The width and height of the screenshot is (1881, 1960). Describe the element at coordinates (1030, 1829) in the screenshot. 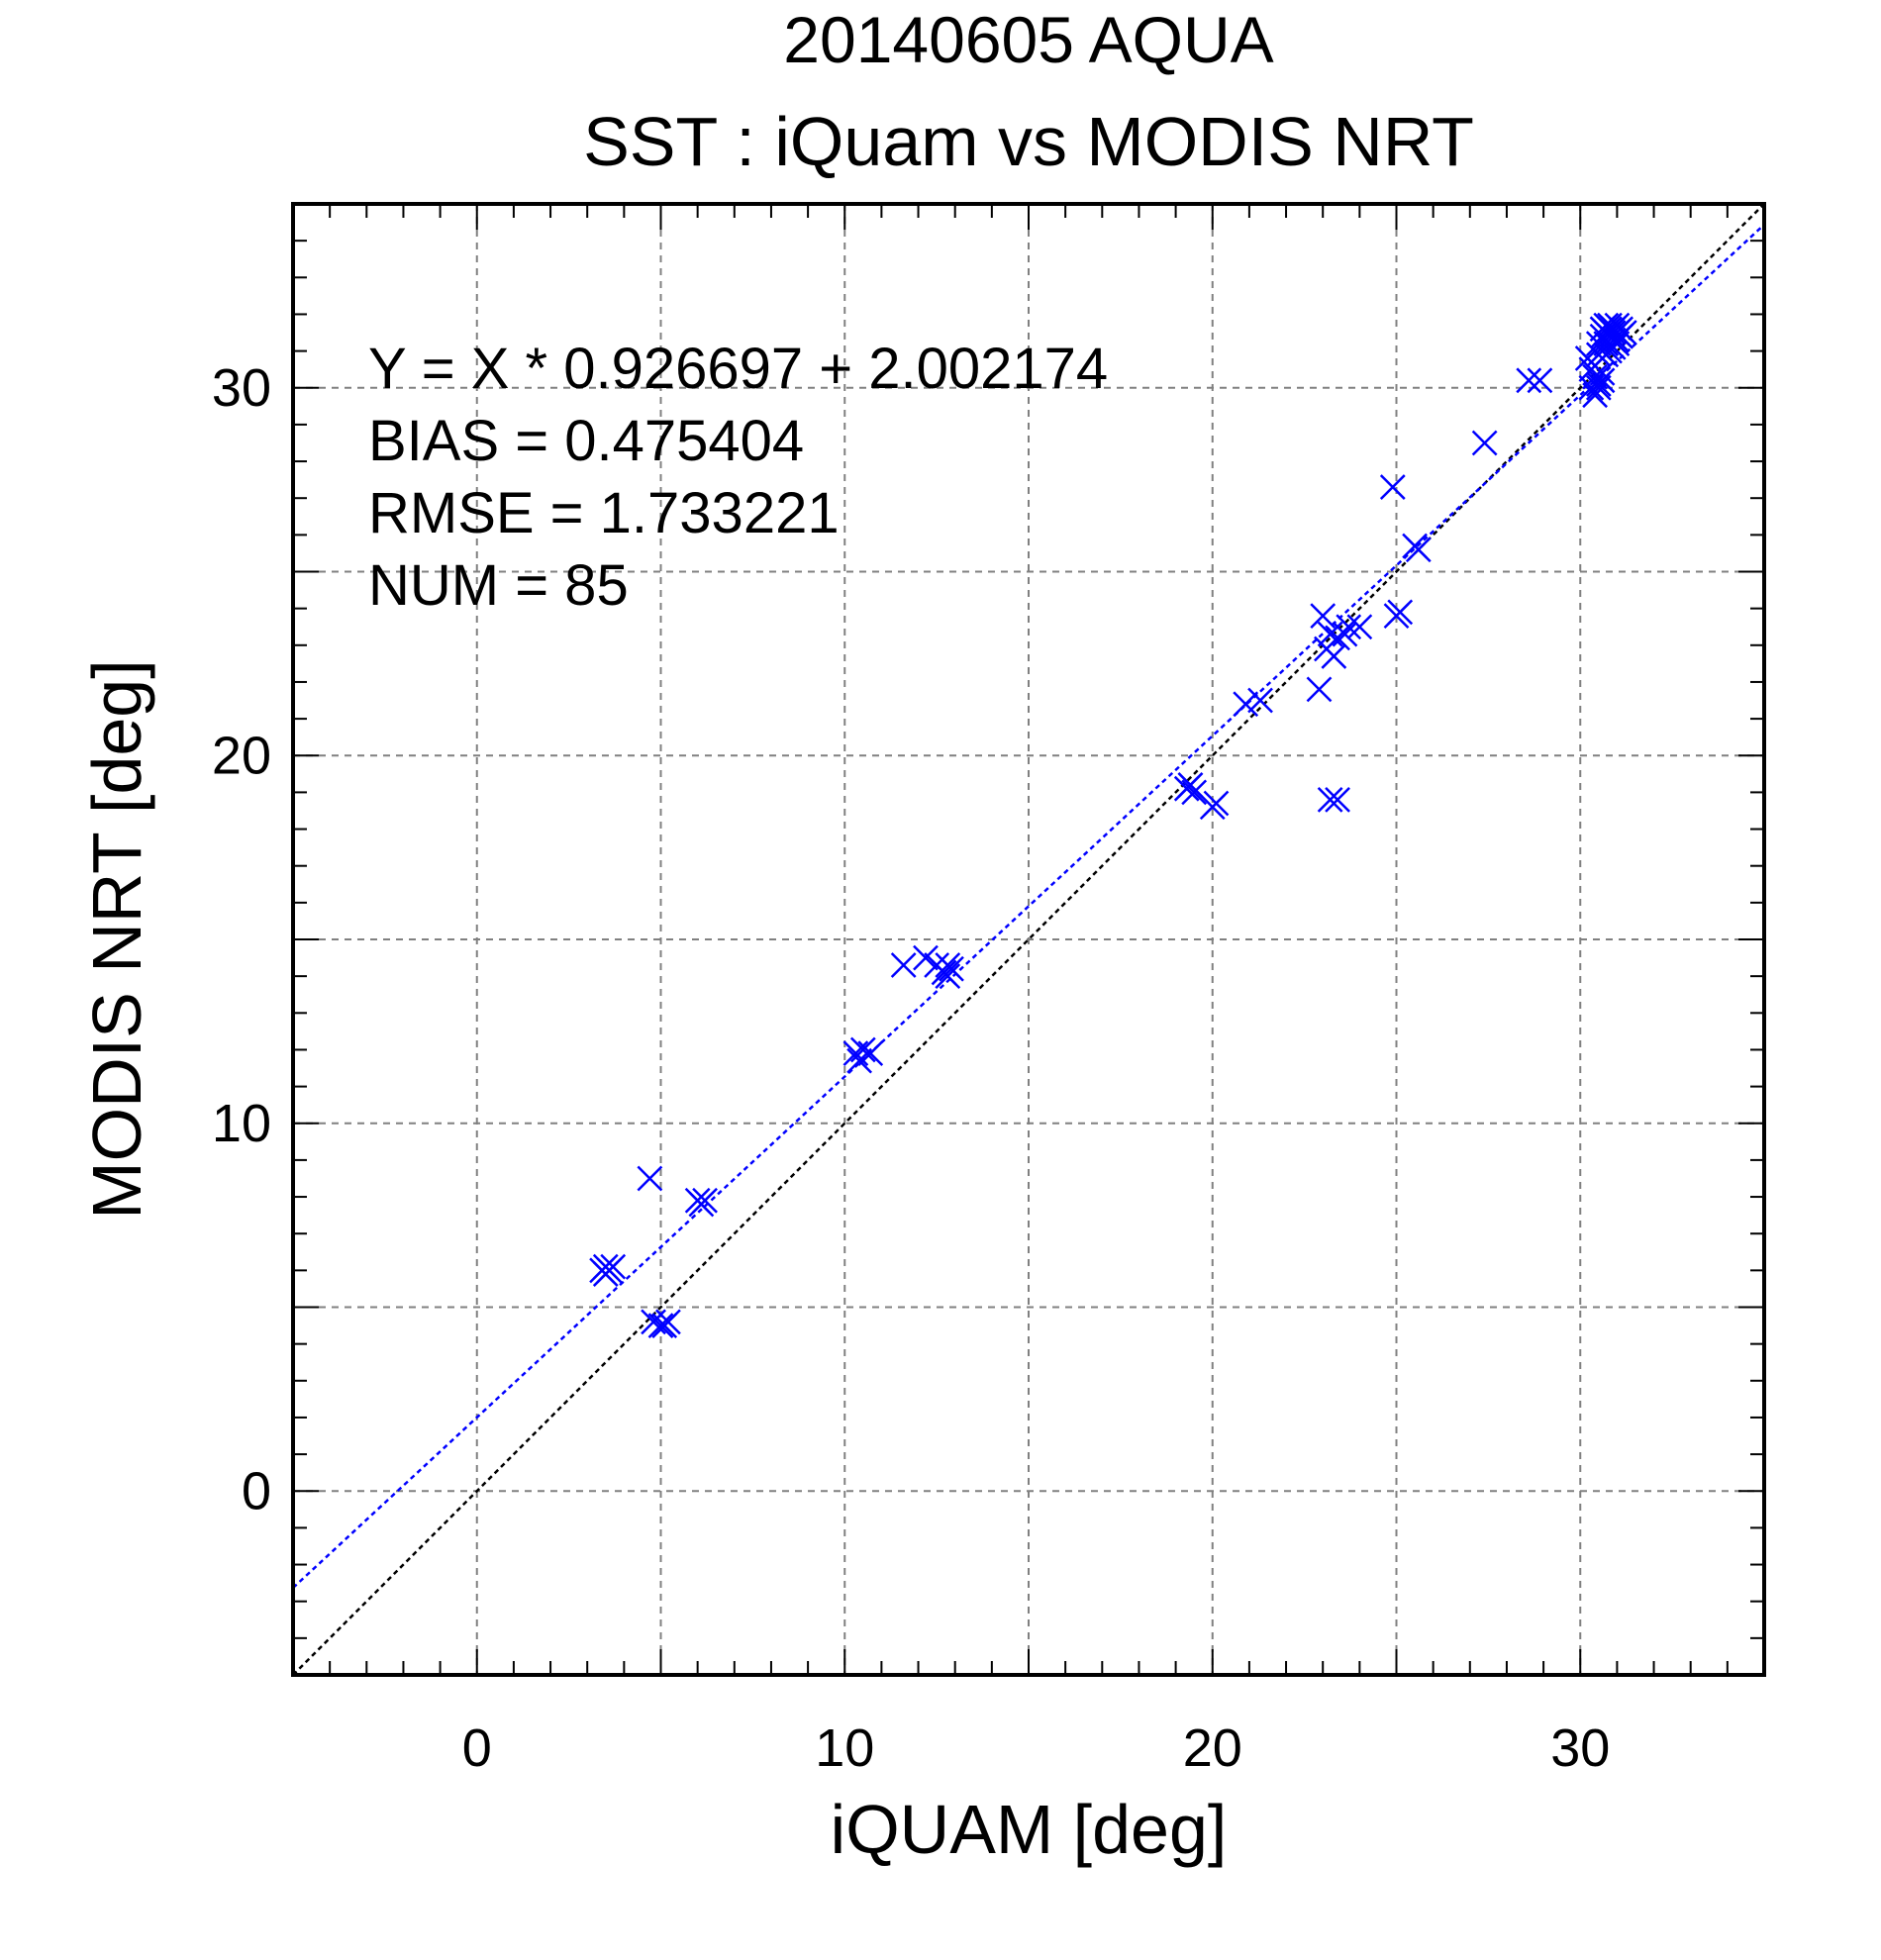

I see `x-axis-label: iQUAM [deg]` at that location.